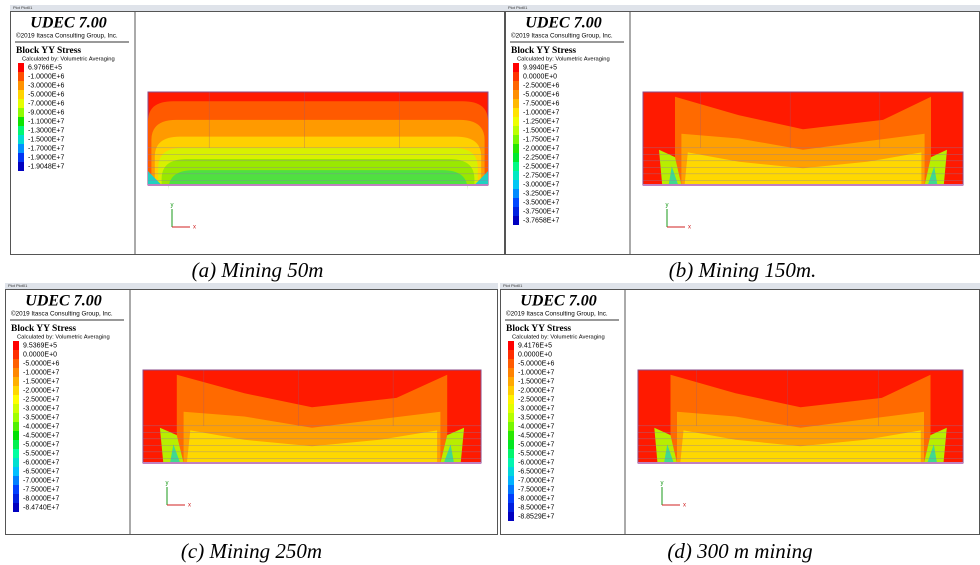 The height and width of the screenshot is (565, 980). I want to click on window-title: Plot Plot01, so click(18, 285).